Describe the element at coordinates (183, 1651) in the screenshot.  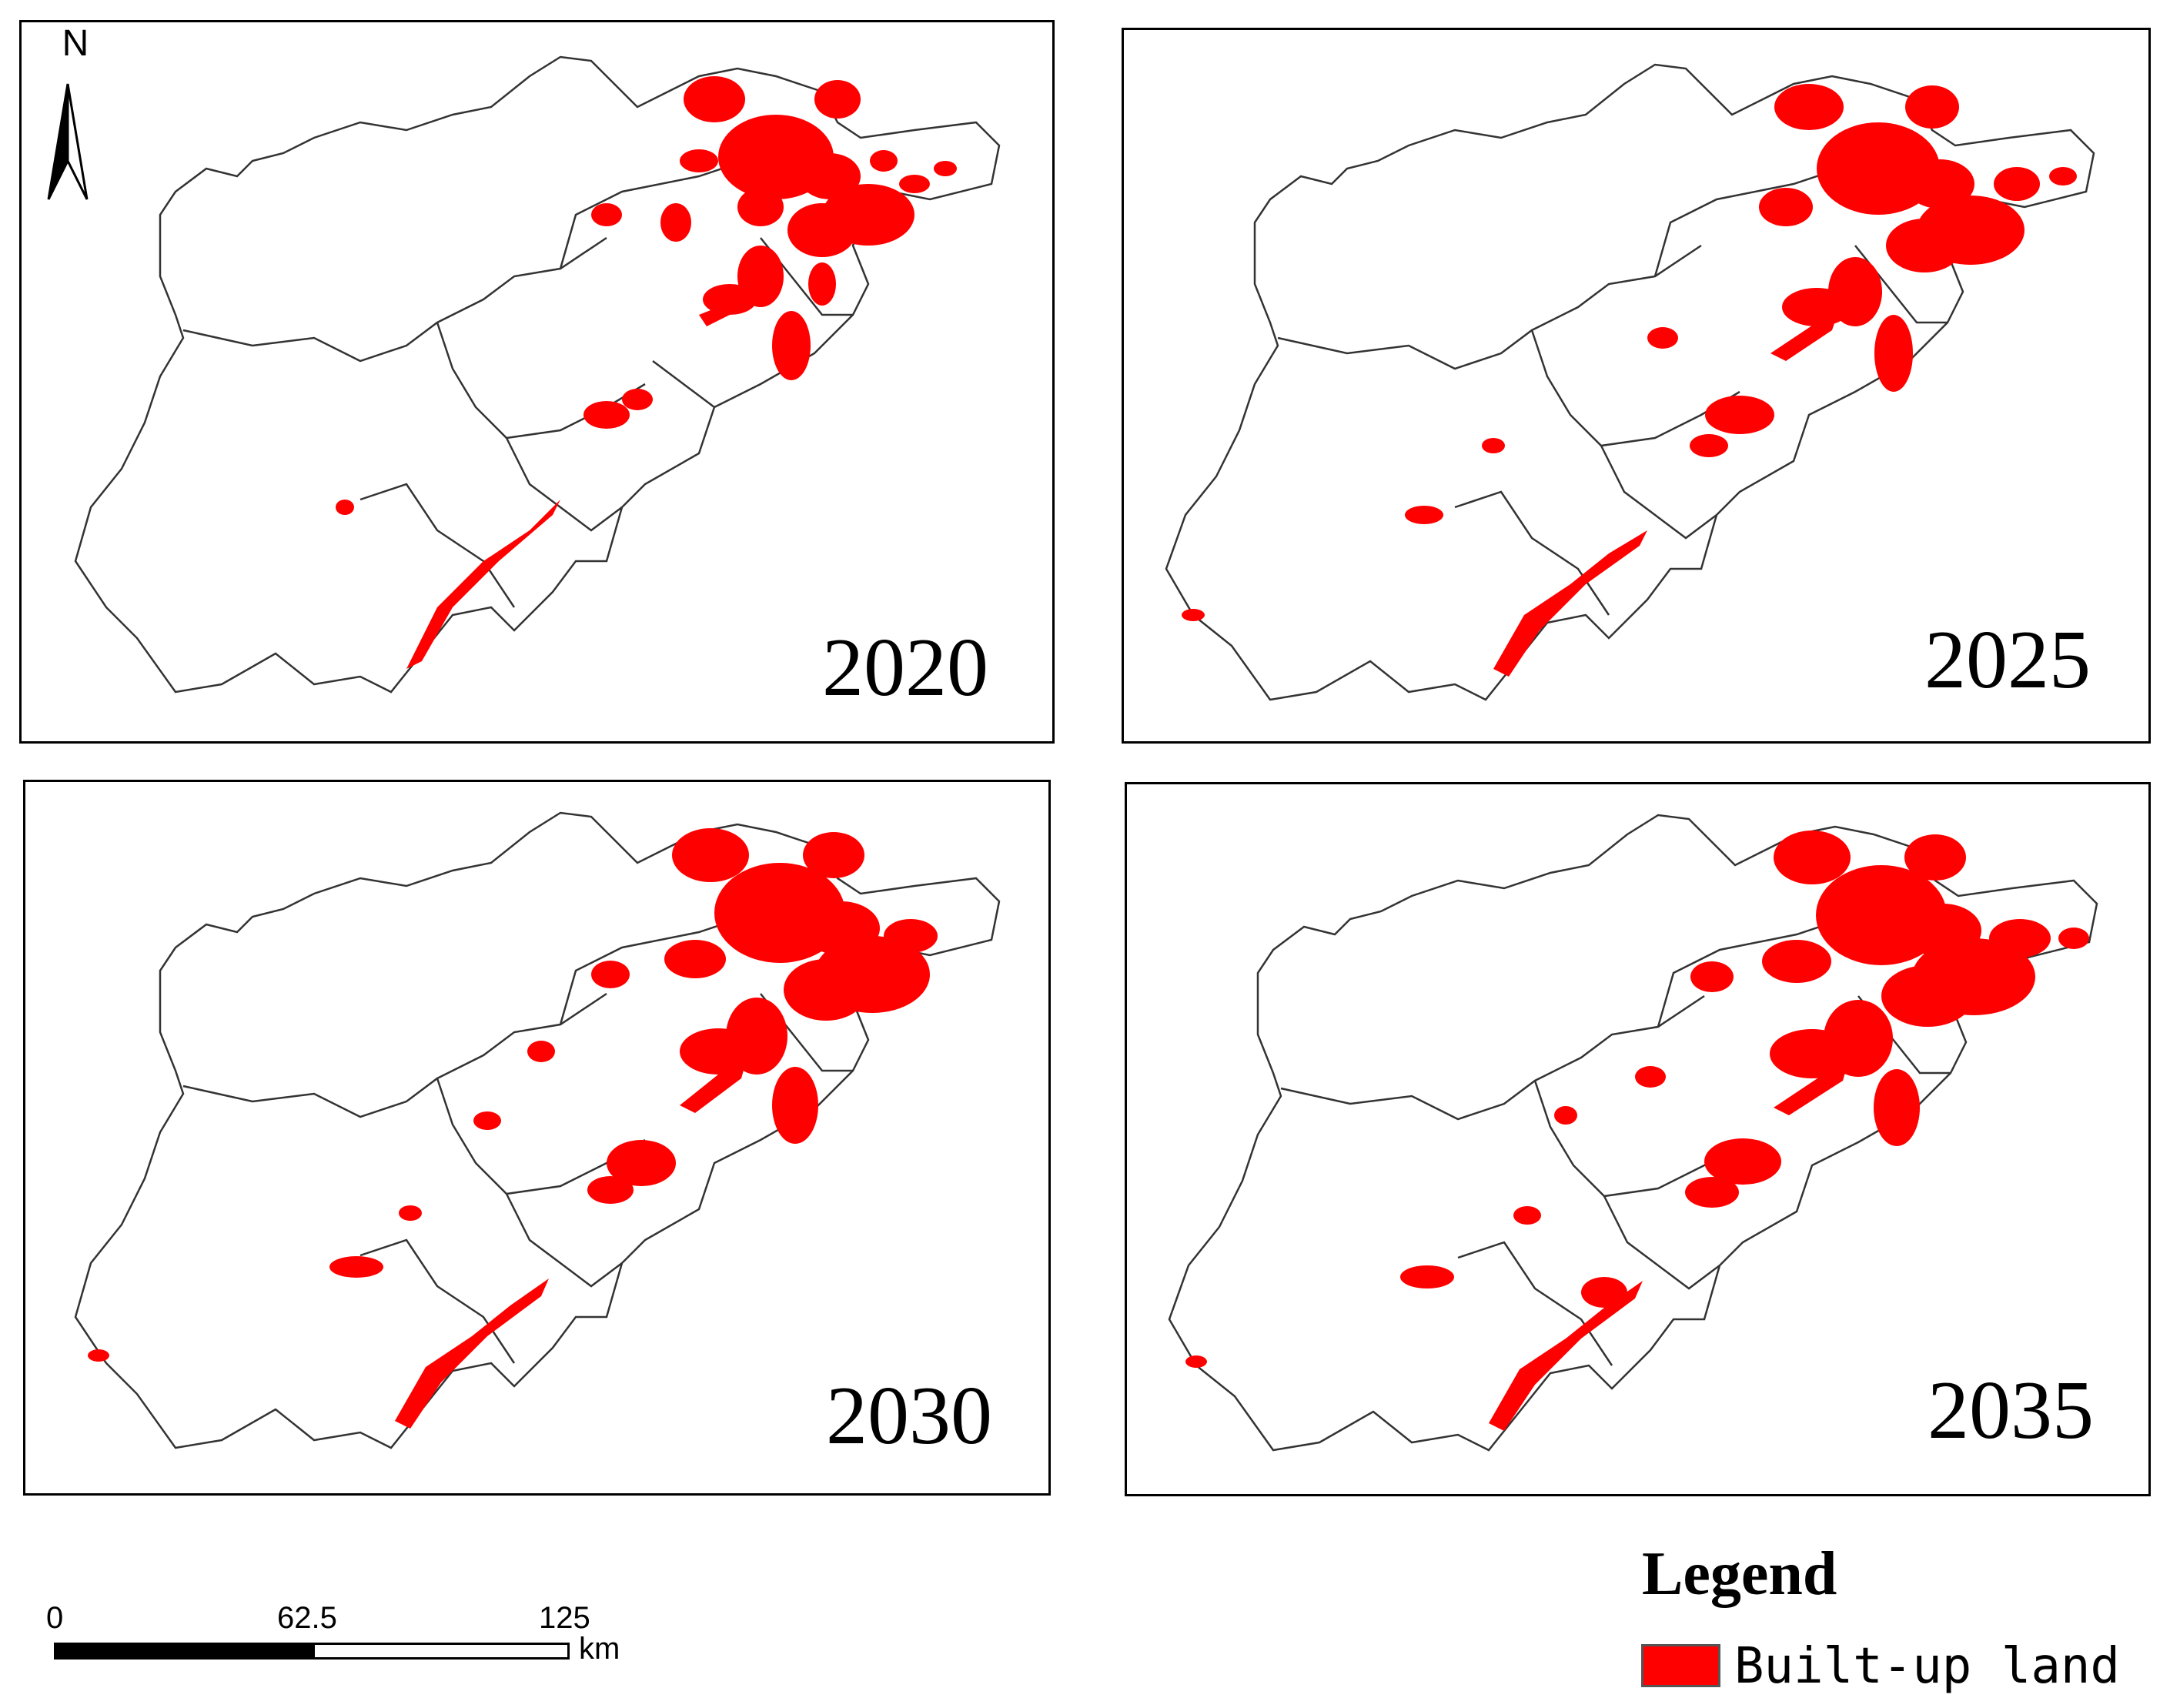
I see `scale-segment-black` at that location.